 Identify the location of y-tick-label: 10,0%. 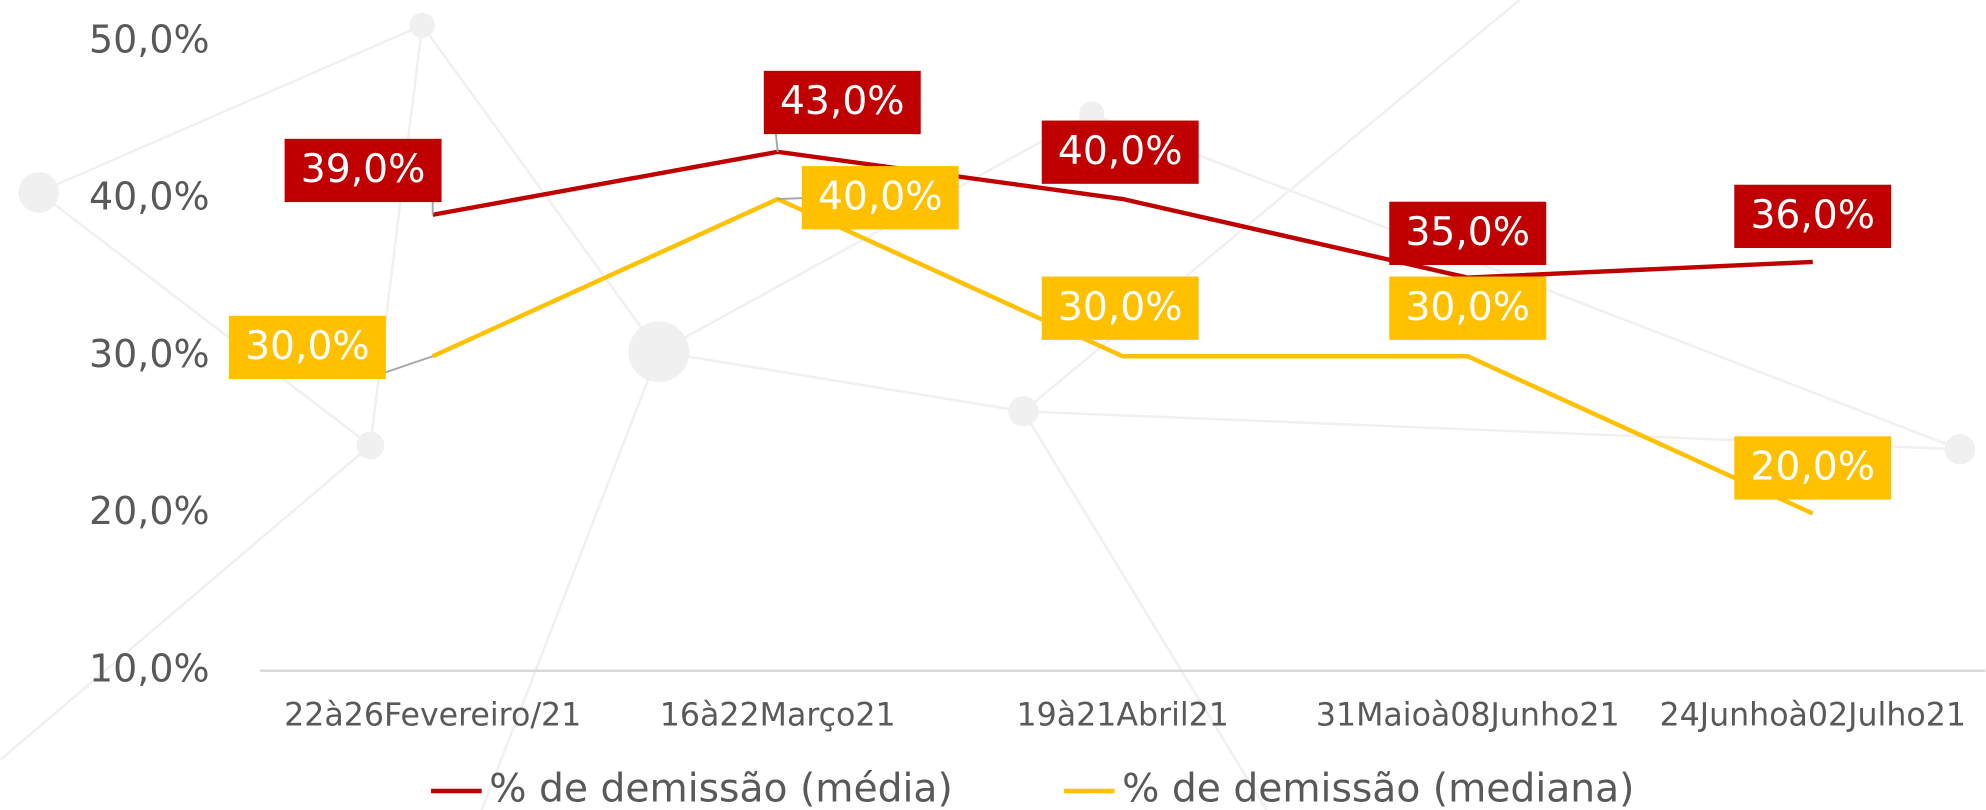
(149, 668).